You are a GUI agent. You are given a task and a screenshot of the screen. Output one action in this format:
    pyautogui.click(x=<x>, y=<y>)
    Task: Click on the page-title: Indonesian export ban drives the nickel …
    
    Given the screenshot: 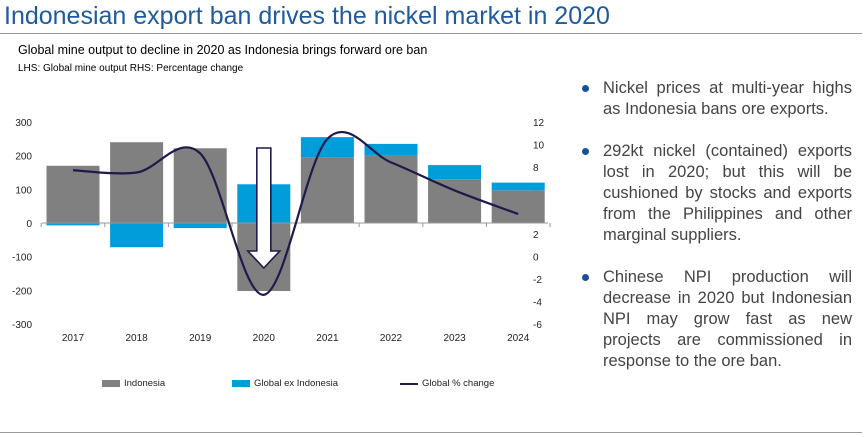 What is the action you would take?
    pyautogui.click(x=307, y=16)
    